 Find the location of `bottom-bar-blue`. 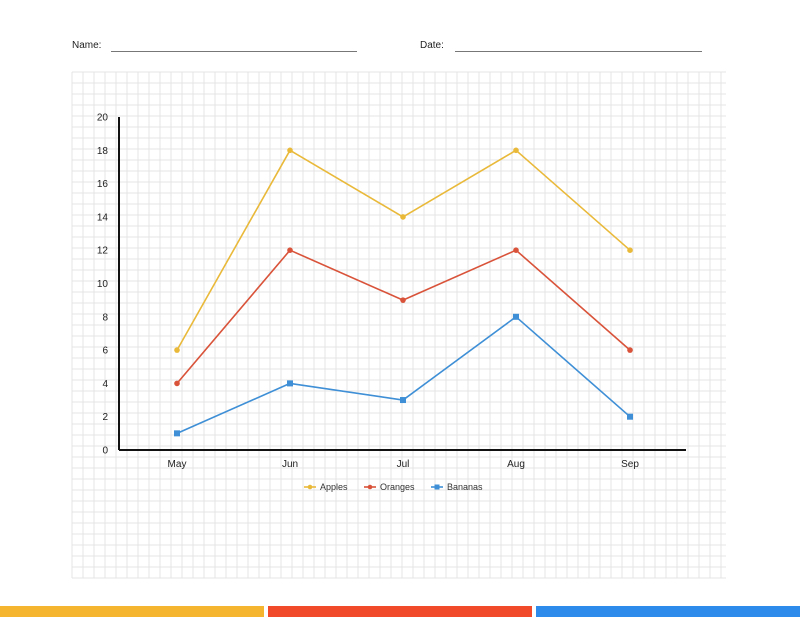

bottom-bar-blue is located at coordinates (668, 611).